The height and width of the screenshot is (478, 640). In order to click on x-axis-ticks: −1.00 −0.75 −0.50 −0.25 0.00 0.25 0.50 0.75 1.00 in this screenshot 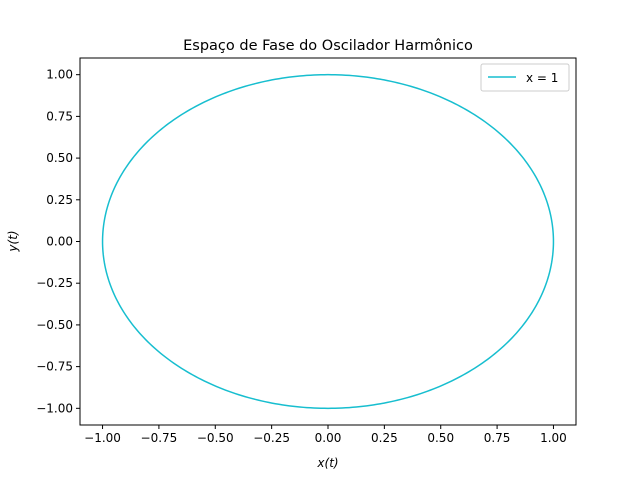, I will do `click(325, 435)`.